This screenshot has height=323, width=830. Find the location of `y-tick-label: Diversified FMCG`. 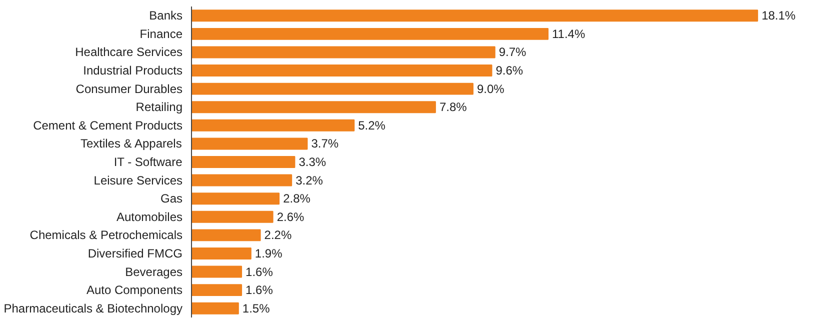

y-tick-label: Diversified FMCG is located at coordinates (135, 253).